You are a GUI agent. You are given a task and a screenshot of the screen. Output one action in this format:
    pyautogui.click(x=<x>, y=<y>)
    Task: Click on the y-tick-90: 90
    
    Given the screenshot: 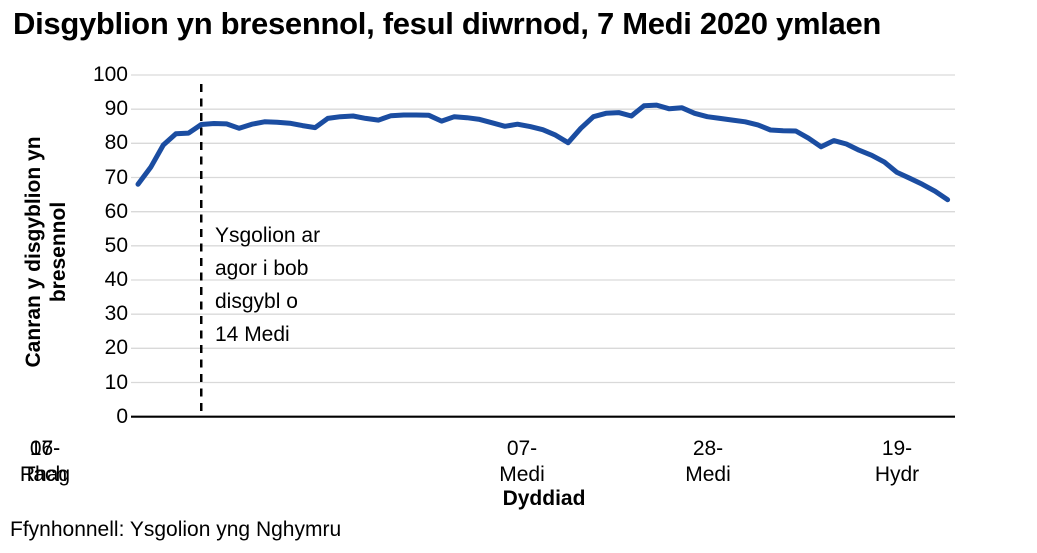 What is the action you would take?
    pyautogui.click(x=116, y=108)
    